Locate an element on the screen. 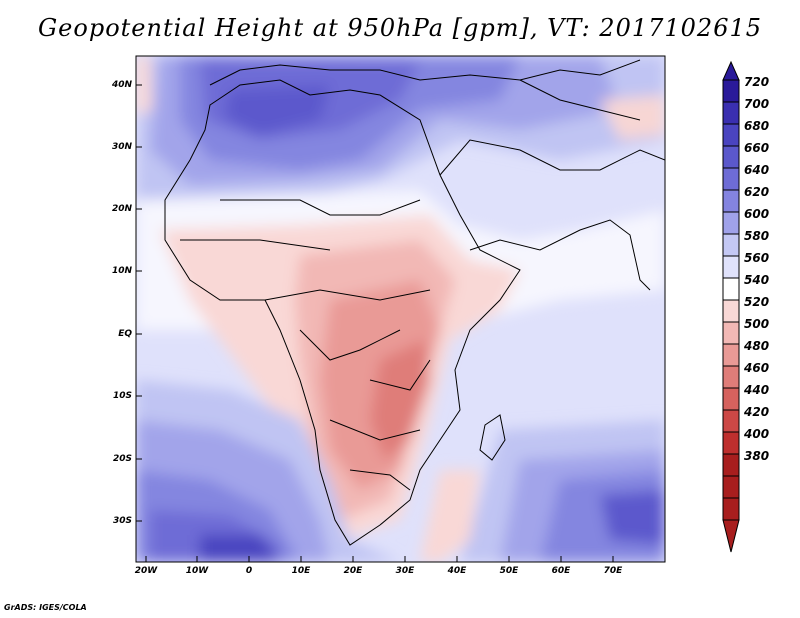  colorbar-label: 460 is located at coordinates (757, 368).